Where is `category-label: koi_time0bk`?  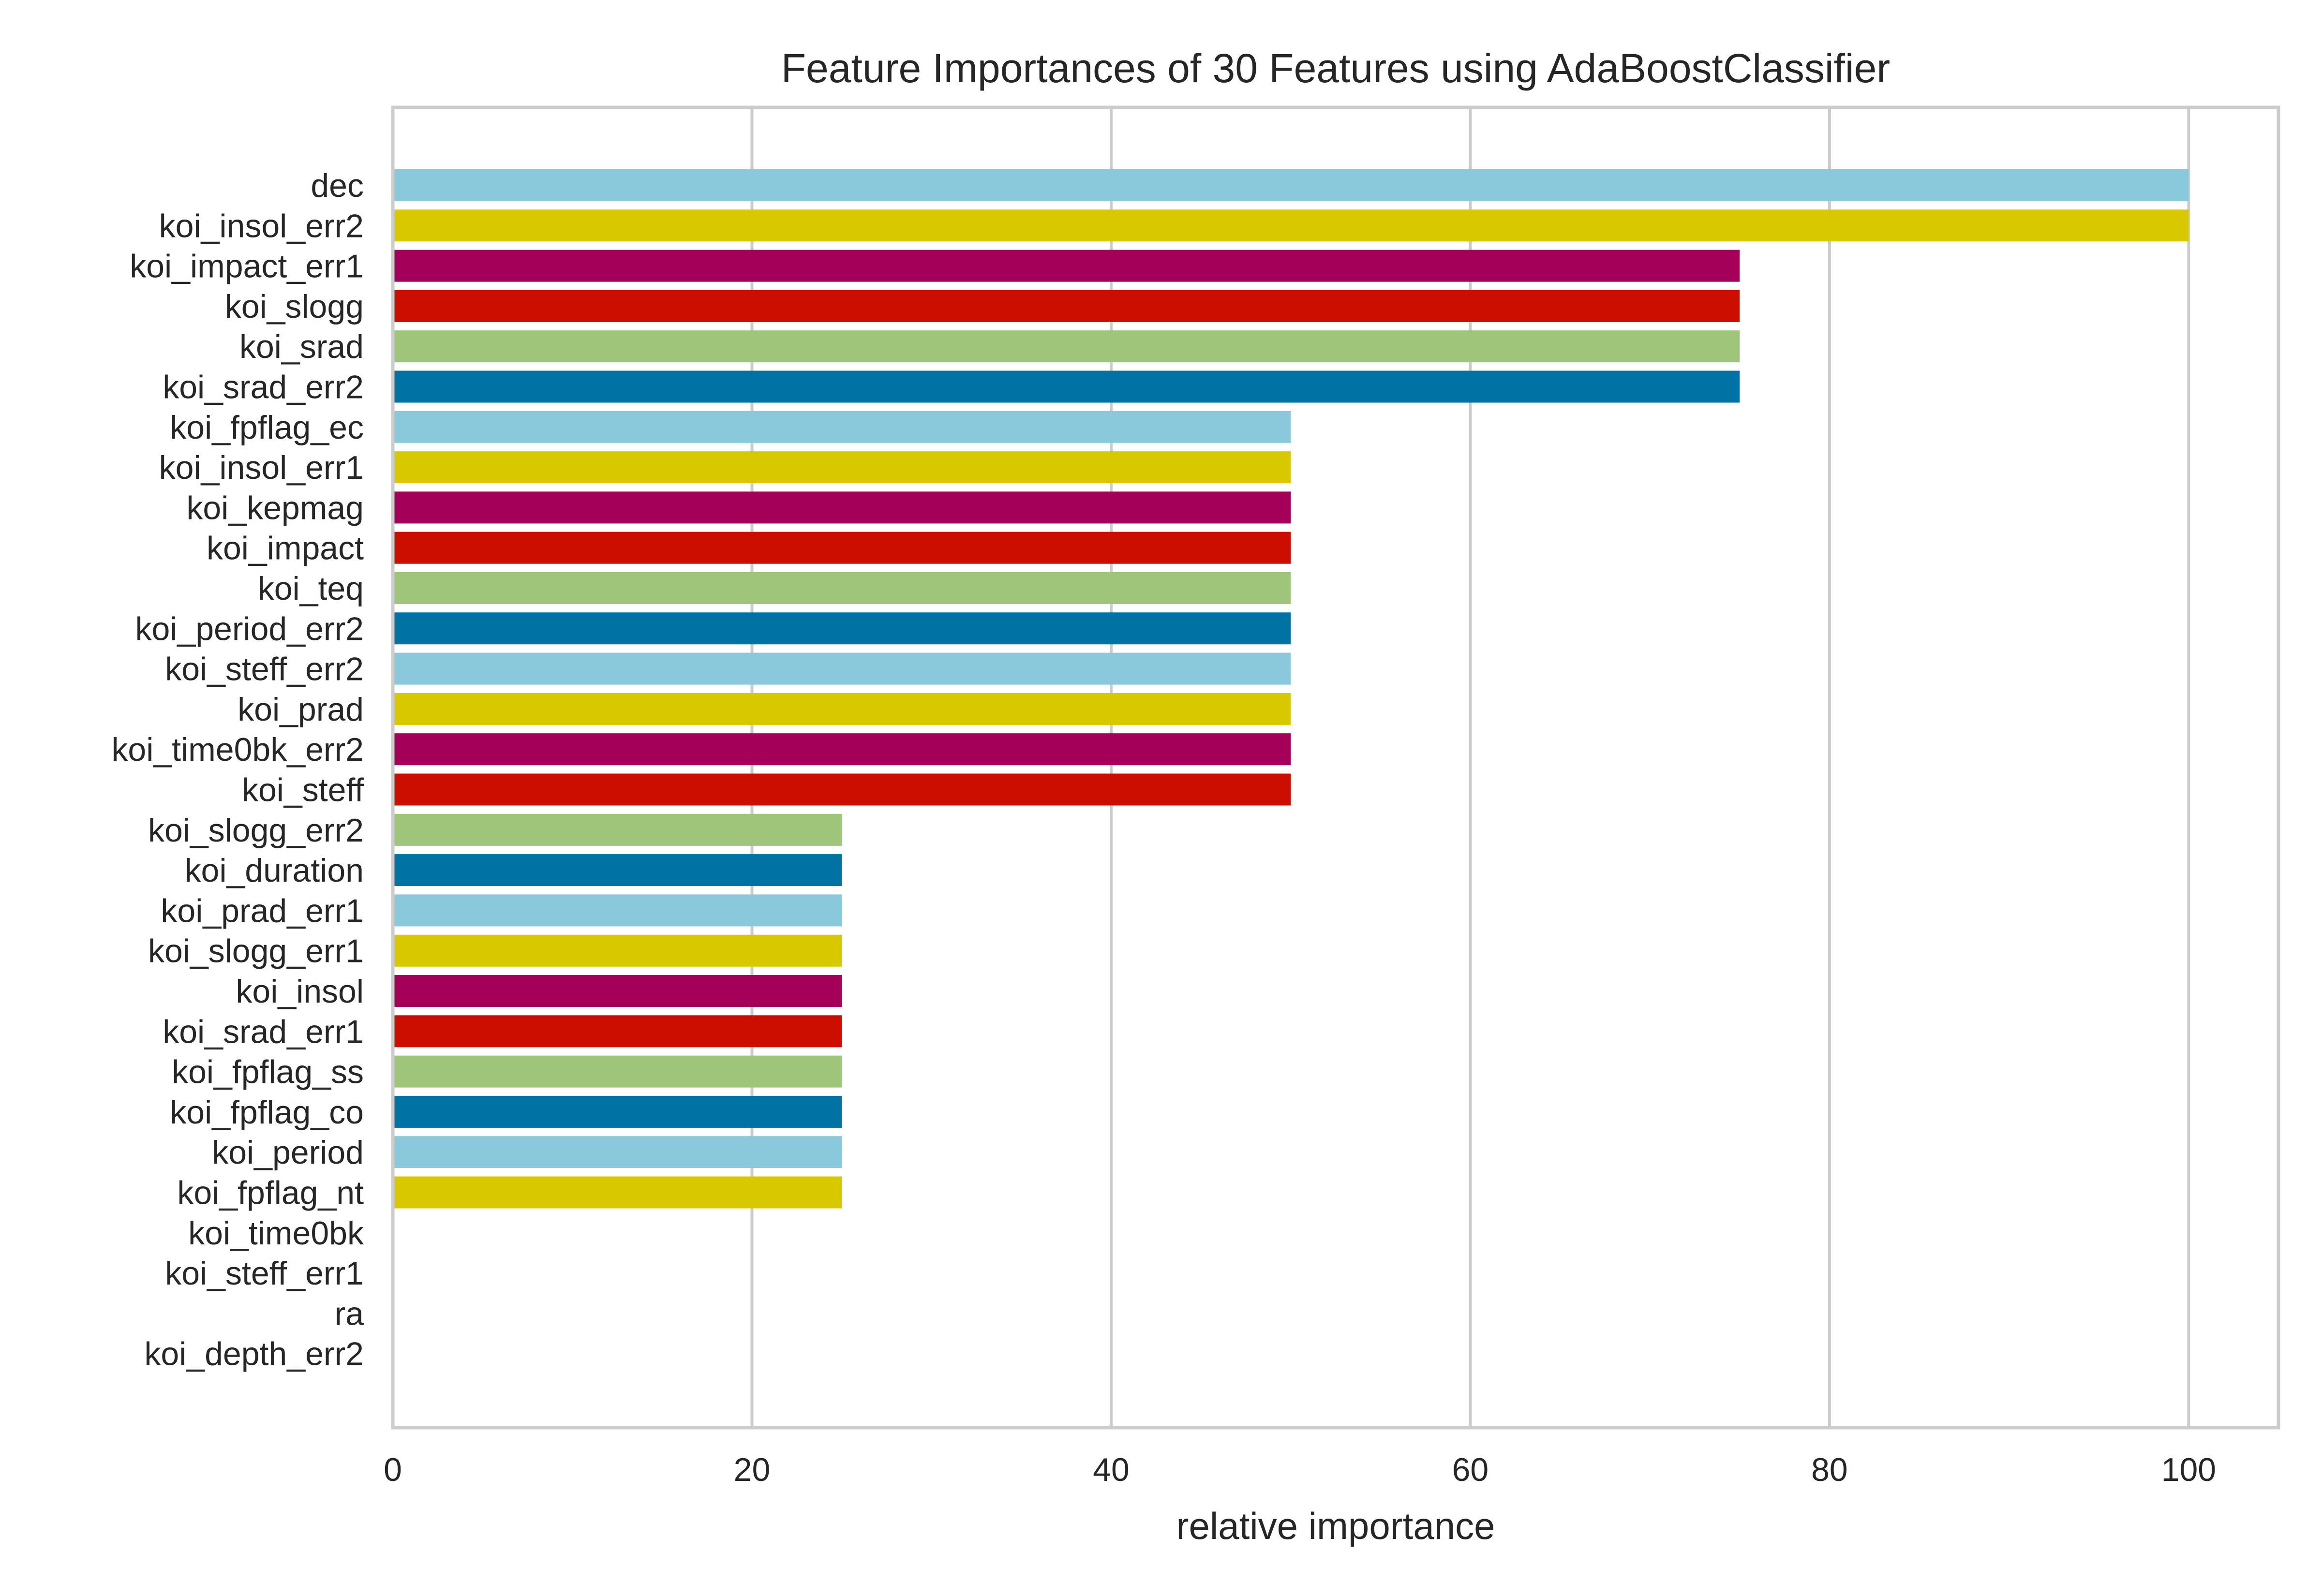 category-label: koi_time0bk is located at coordinates (276, 1233).